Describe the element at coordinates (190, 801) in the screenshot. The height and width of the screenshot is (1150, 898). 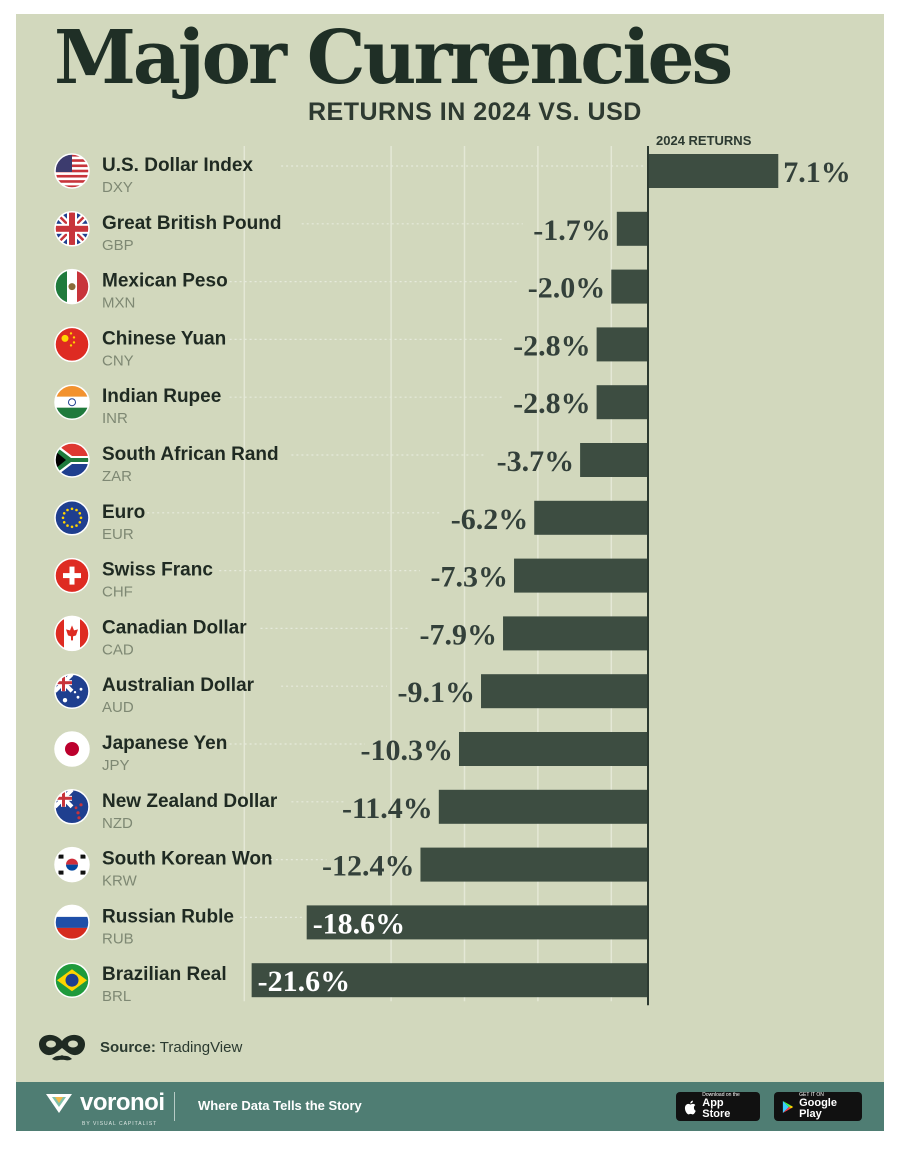
I see `currency-name: New Zealand Dollar` at that location.